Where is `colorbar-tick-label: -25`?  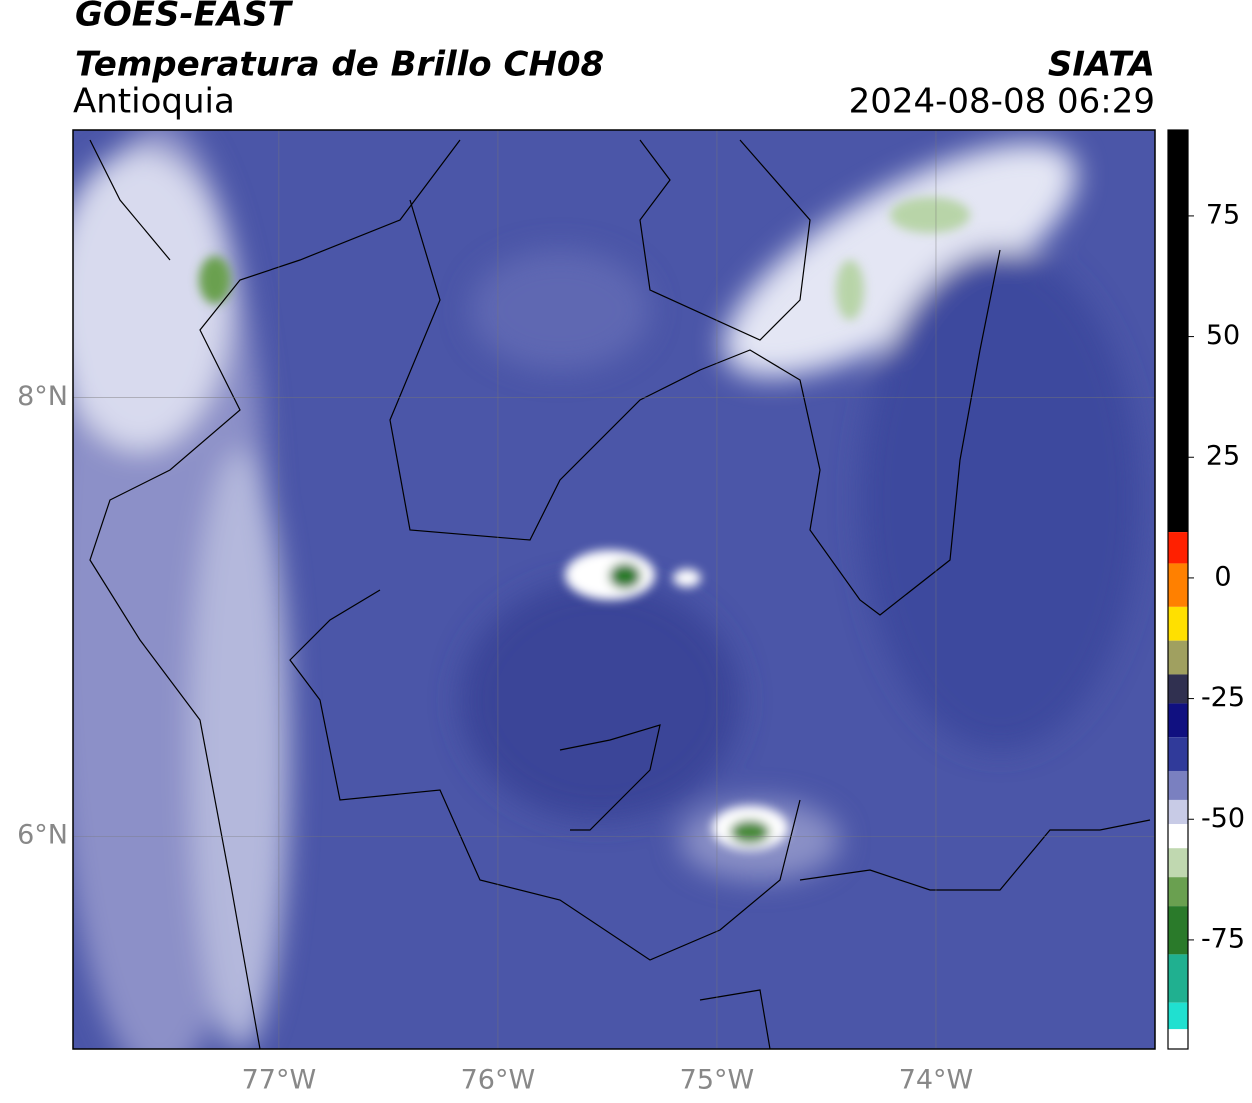
colorbar-tick-label: -25 is located at coordinates (1223, 697).